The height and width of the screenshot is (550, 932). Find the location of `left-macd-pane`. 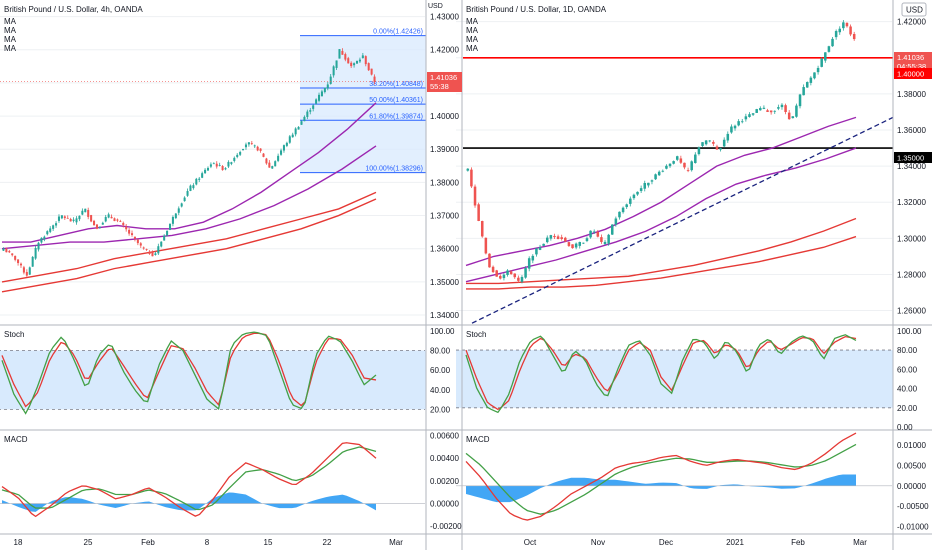

left-macd-pane is located at coordinates (212, 480).